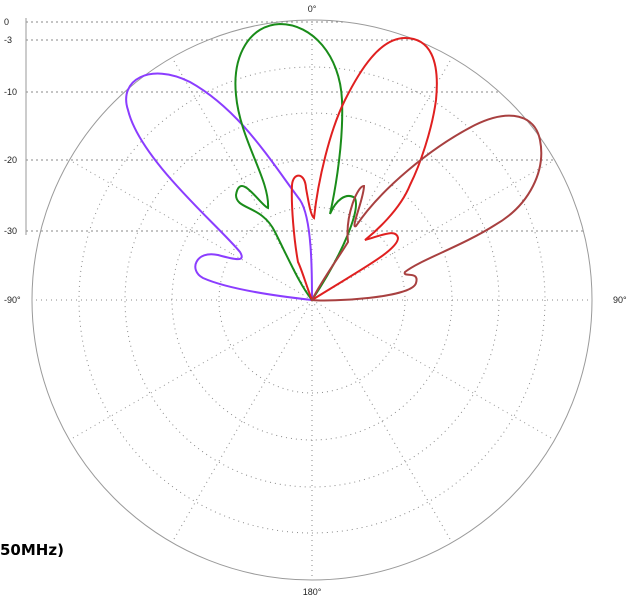 This screenshot has width=627, height=599. I want to click on pattern-series-brown, so click(426, 208).